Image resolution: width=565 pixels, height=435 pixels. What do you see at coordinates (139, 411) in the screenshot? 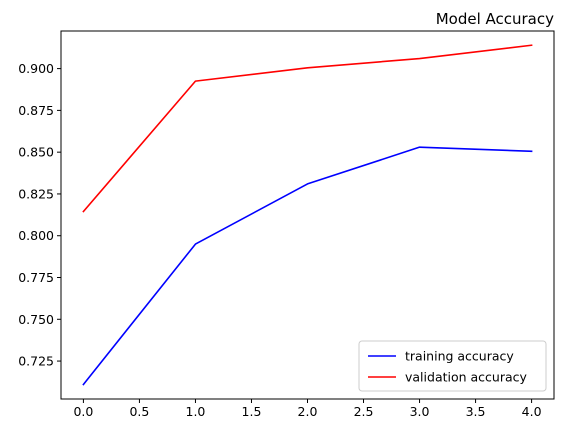
I see `x-tick-label: 0.5` at bounding box center [139, 411].